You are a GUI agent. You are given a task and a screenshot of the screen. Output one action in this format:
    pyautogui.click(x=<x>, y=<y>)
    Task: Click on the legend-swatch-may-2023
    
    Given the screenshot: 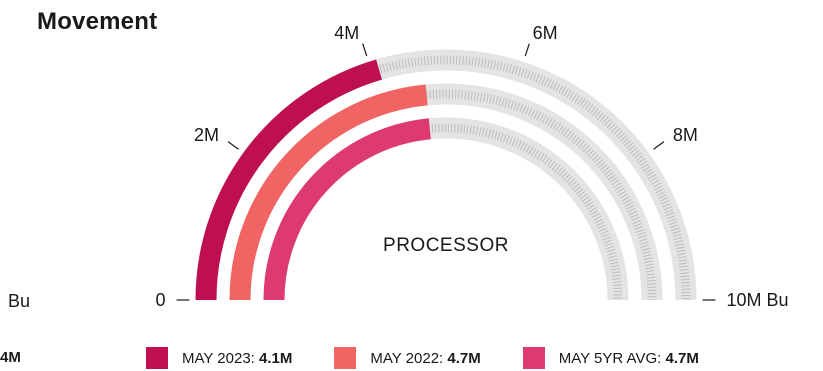 What is the action you would take?
    pyautogui.click(x=157, y=358)
    